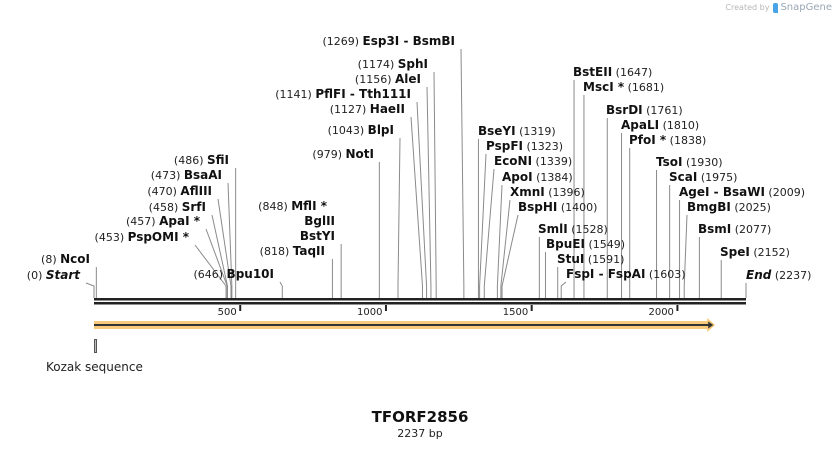 The width and height of the screenshot is (840, 449). Describe the element at coordinates (685, 256) in the screenshot. I see `site-line-bmgbi` at that location.